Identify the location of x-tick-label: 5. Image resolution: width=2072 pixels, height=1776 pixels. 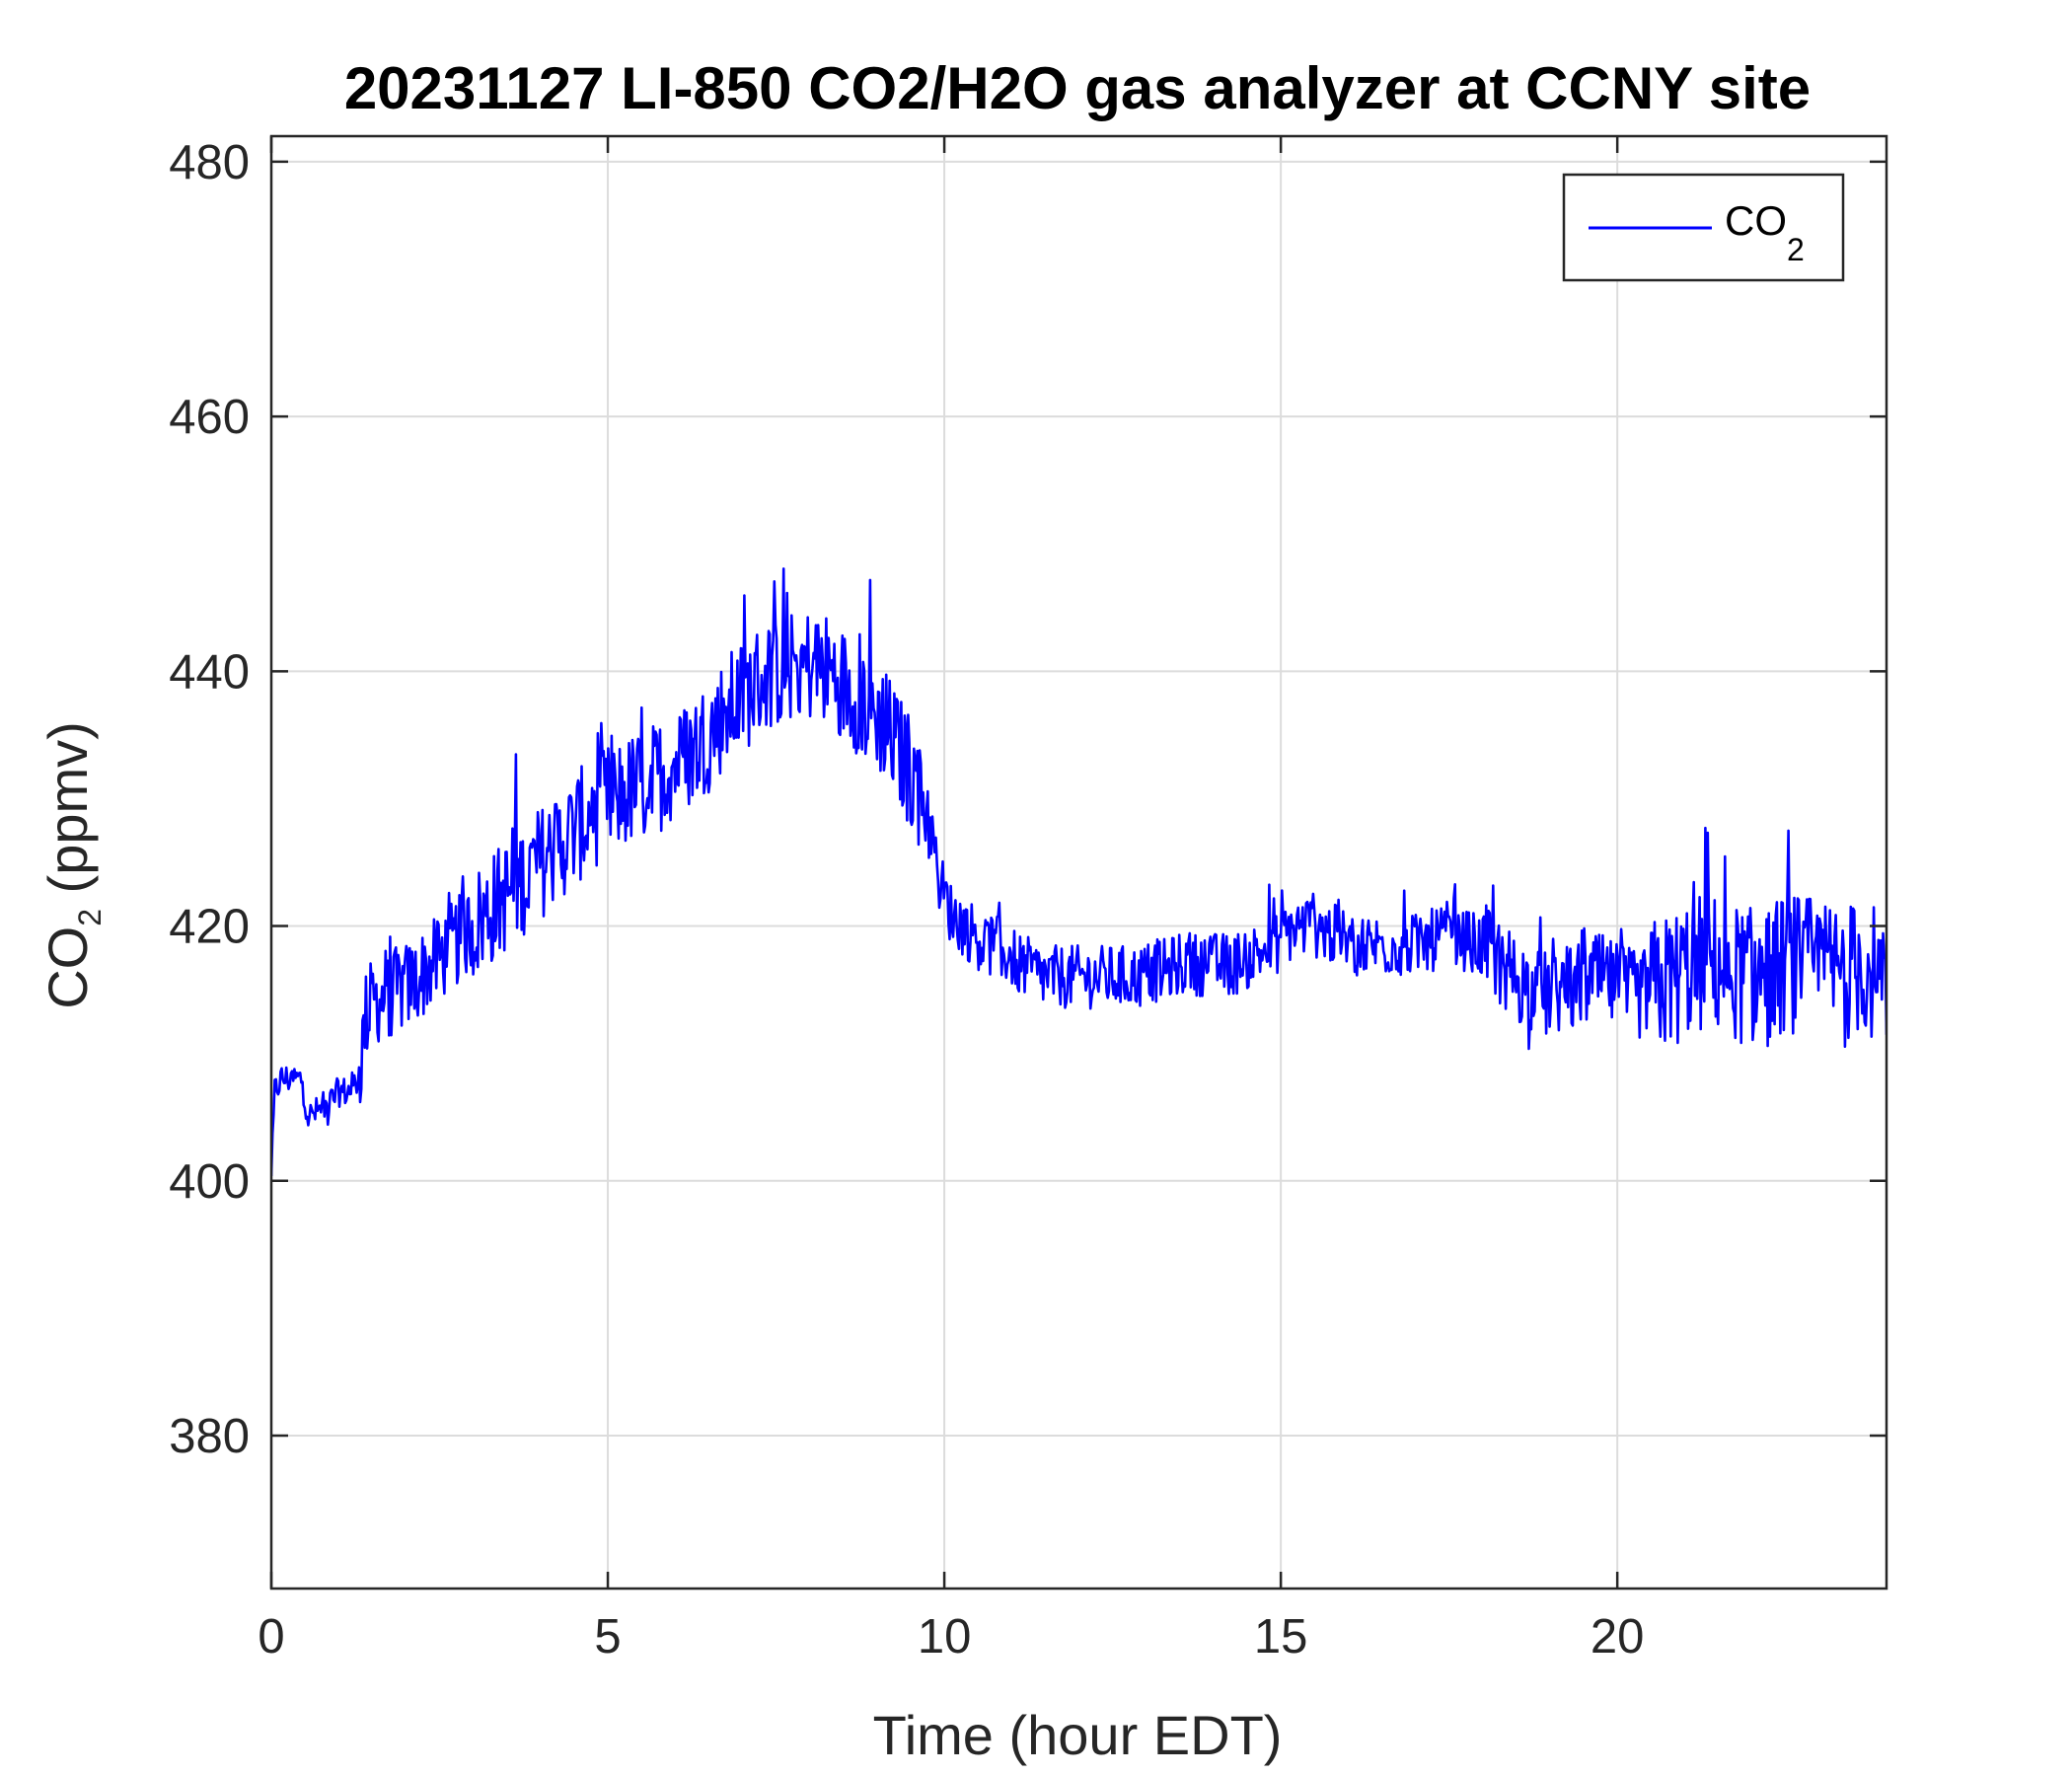
(607, 1637).